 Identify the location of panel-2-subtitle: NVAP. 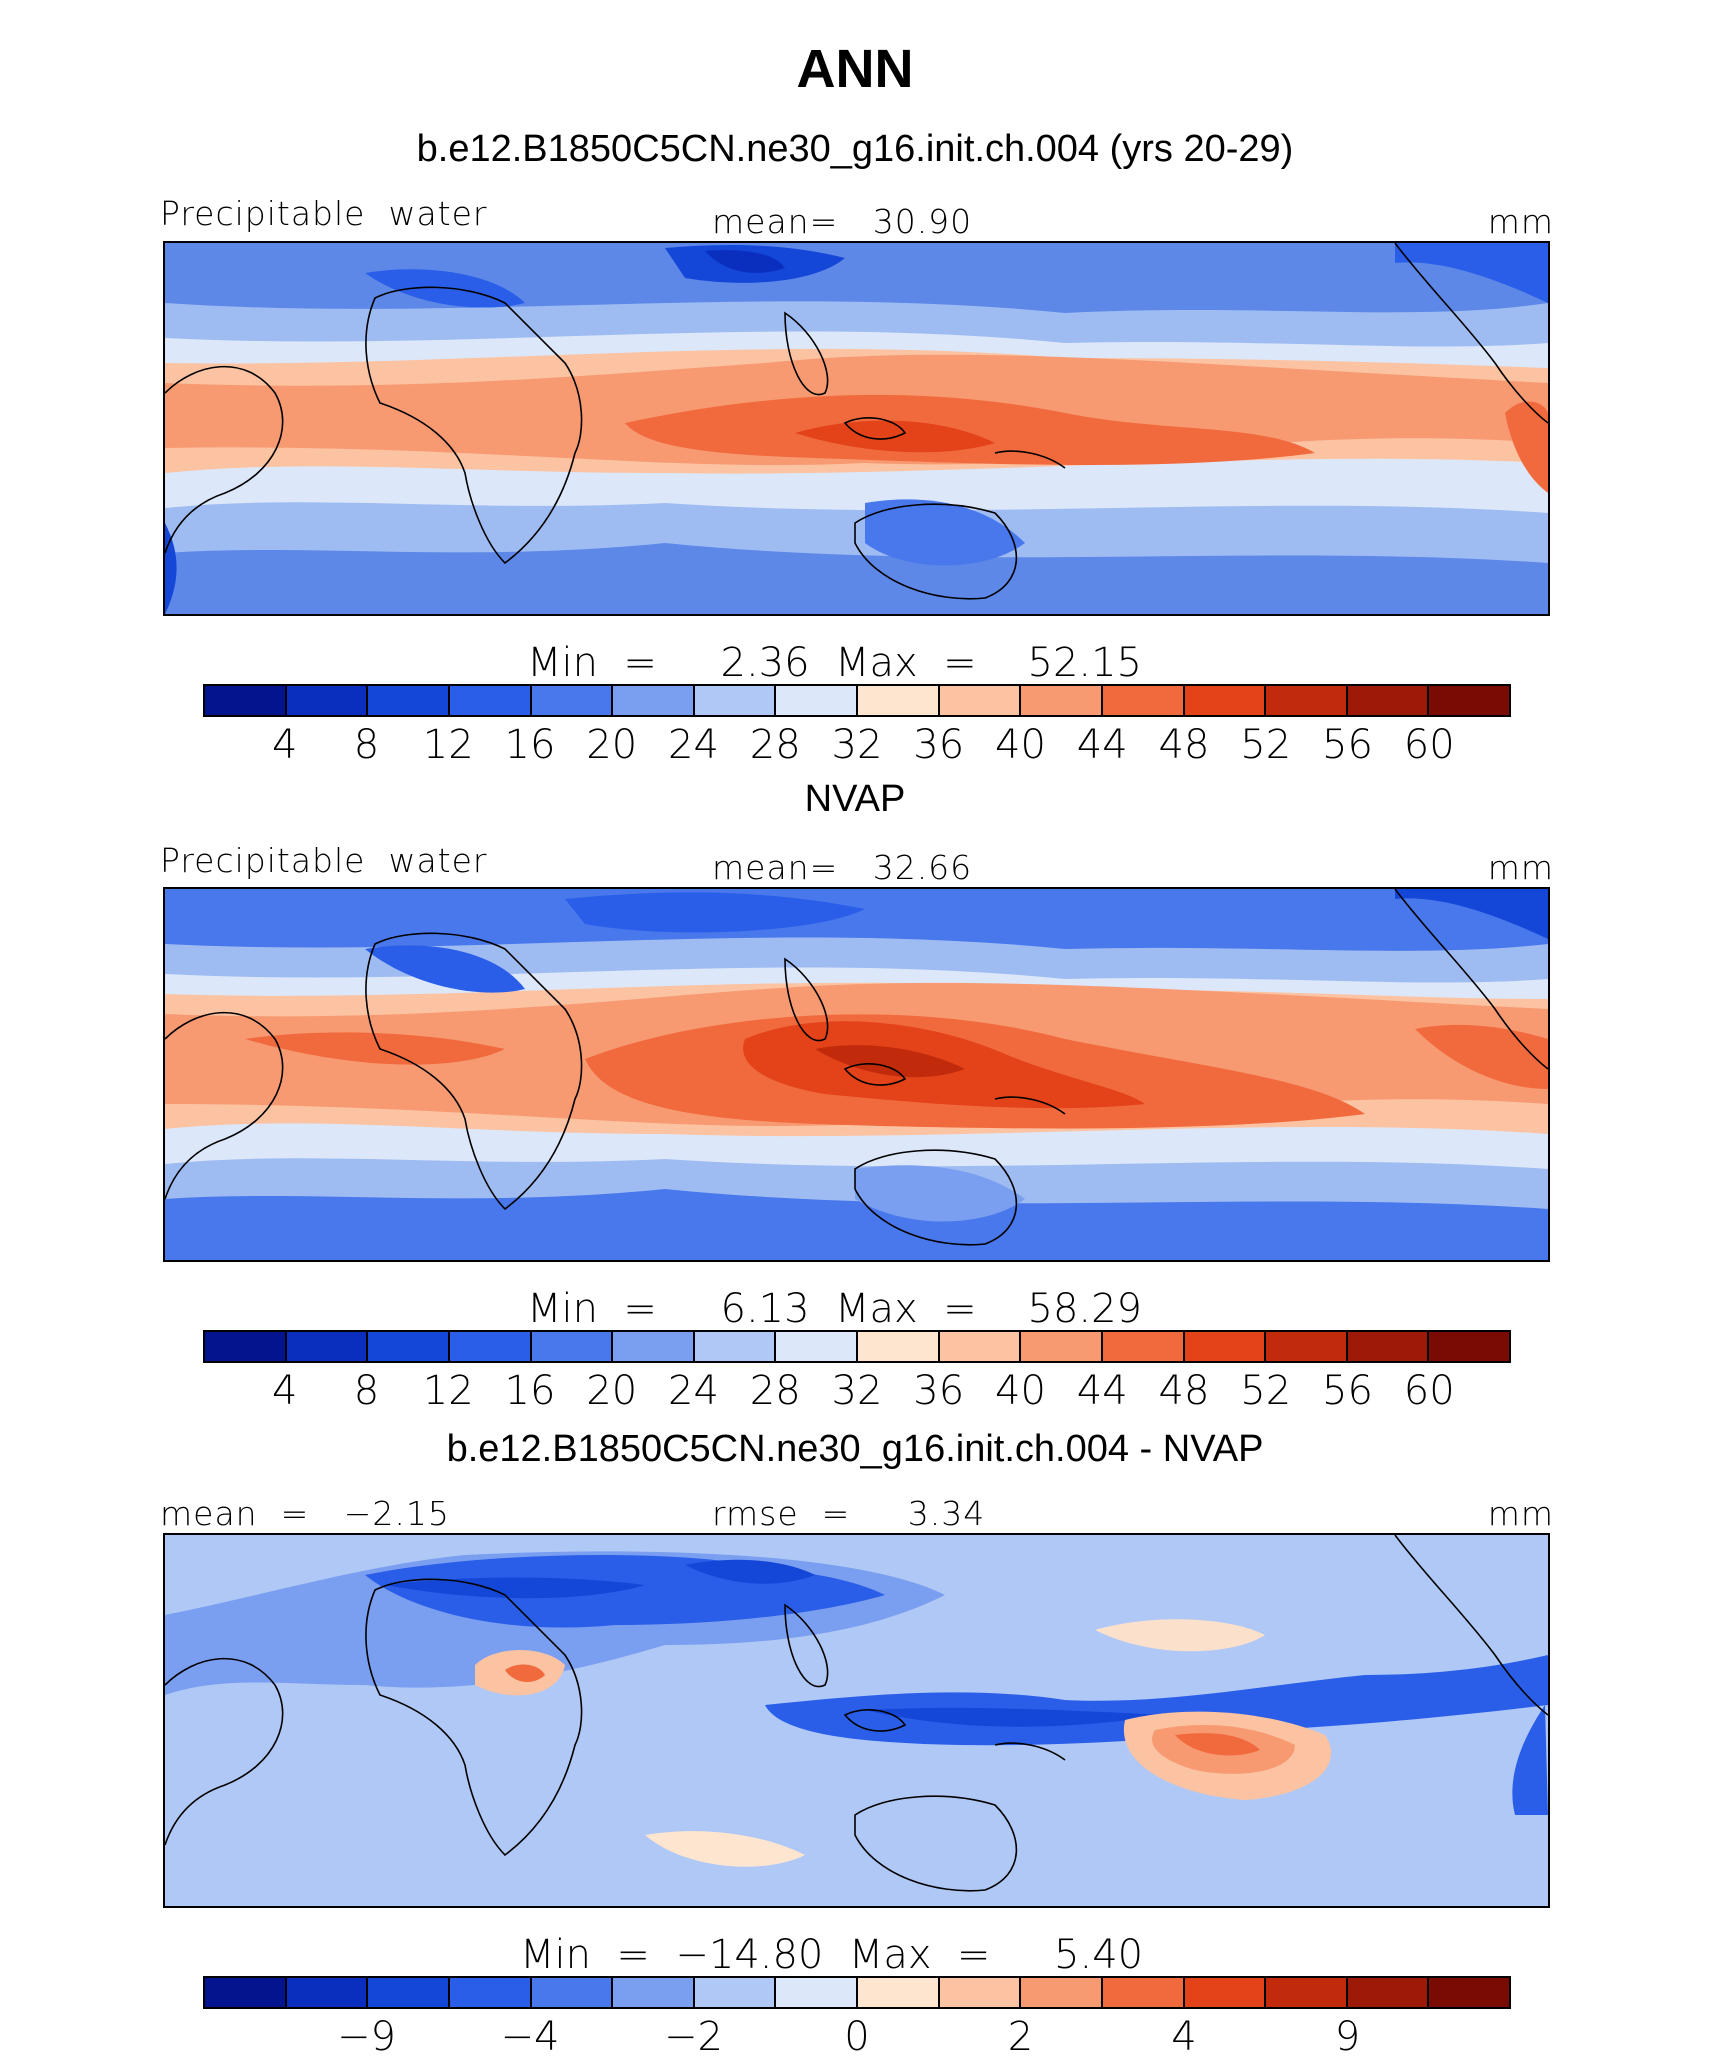
(855, 799).